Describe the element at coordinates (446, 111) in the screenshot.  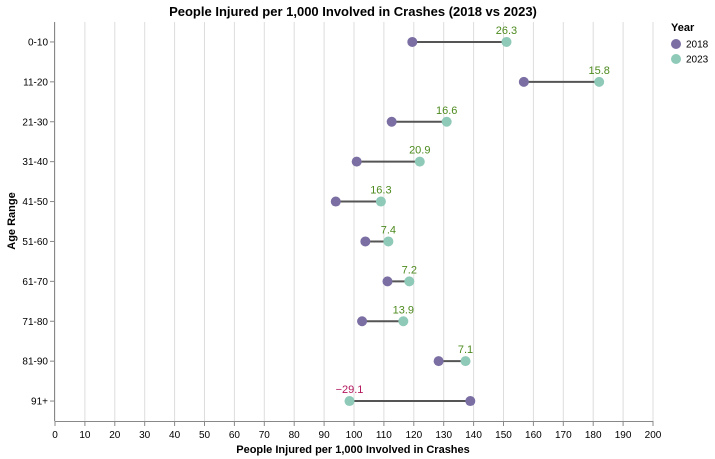
I see `diff-label-21-30: 16.6` at that location.